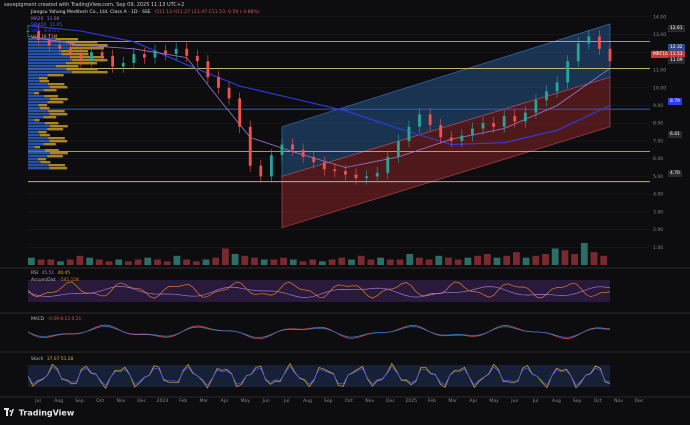 This screenshot has height=425, width=690. Describe the element at coordinates (349, 401) in the screenshot. I see `x-tick-label: Oct` at that location.